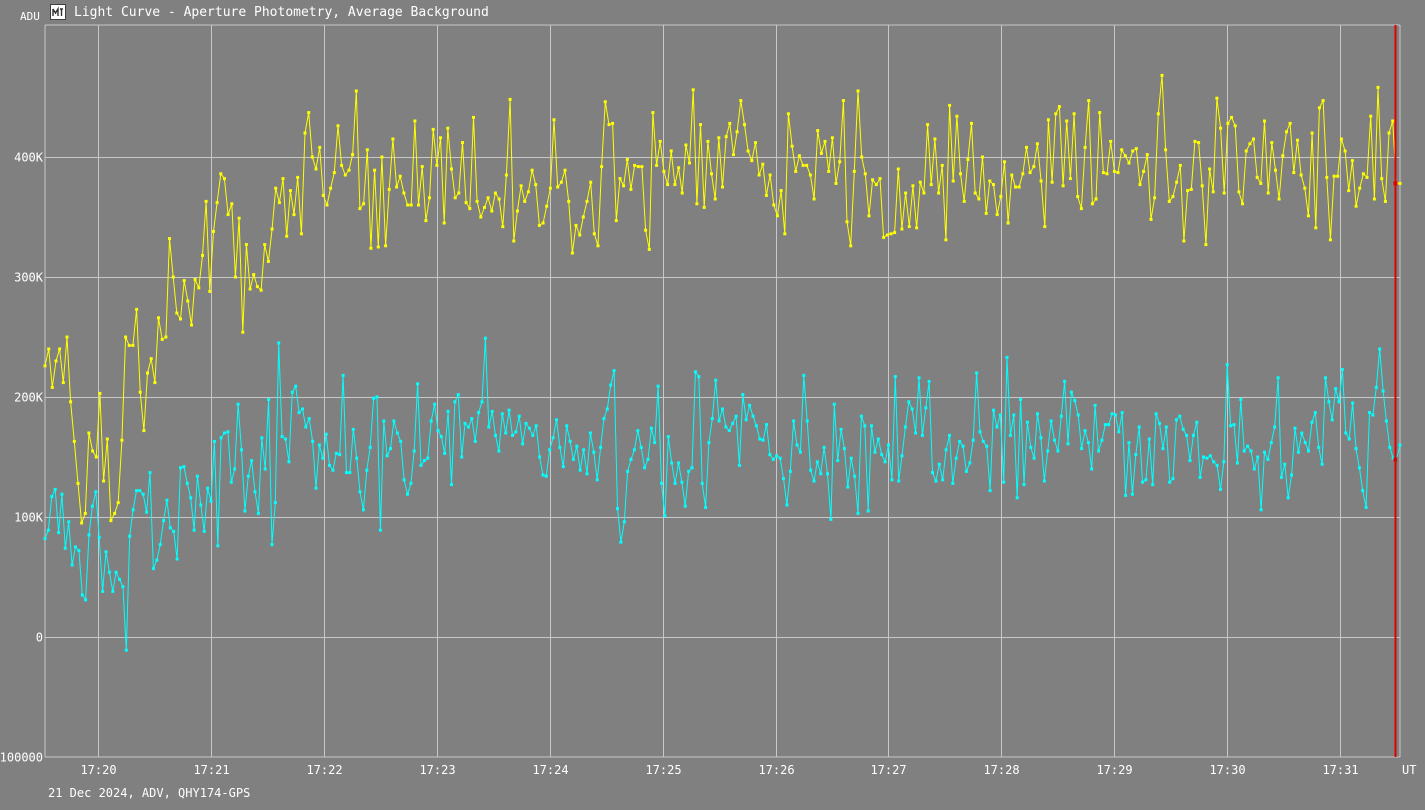 This screenshot has width=1425, height=810. I want to click on light-curve-app-icon, so click(58, 12).